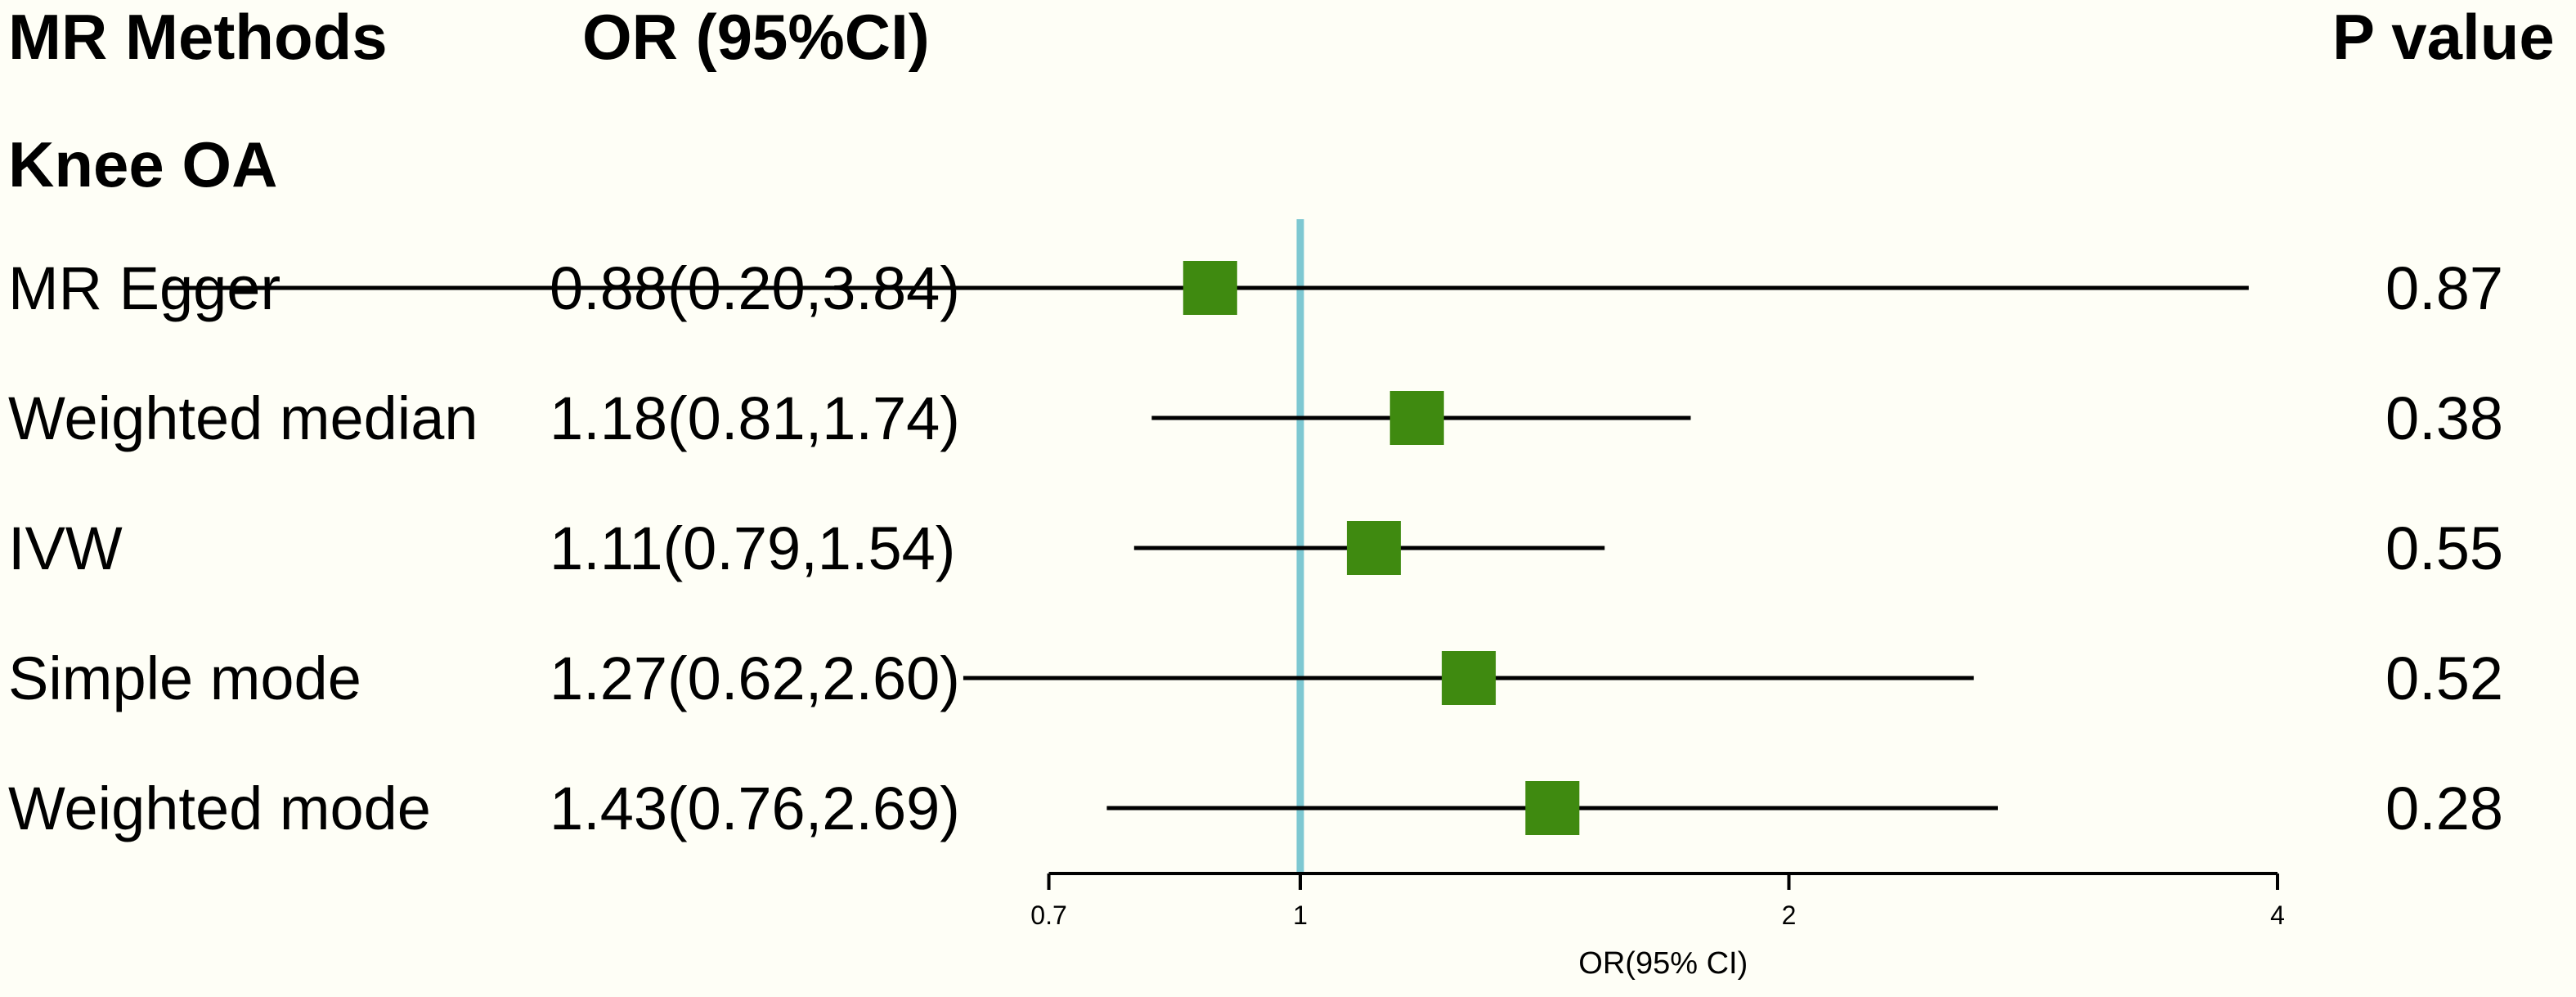 The height and width of the screenshot is (997, 2576). I want to click on header-or: OR (95%CI), so click(756, 37).